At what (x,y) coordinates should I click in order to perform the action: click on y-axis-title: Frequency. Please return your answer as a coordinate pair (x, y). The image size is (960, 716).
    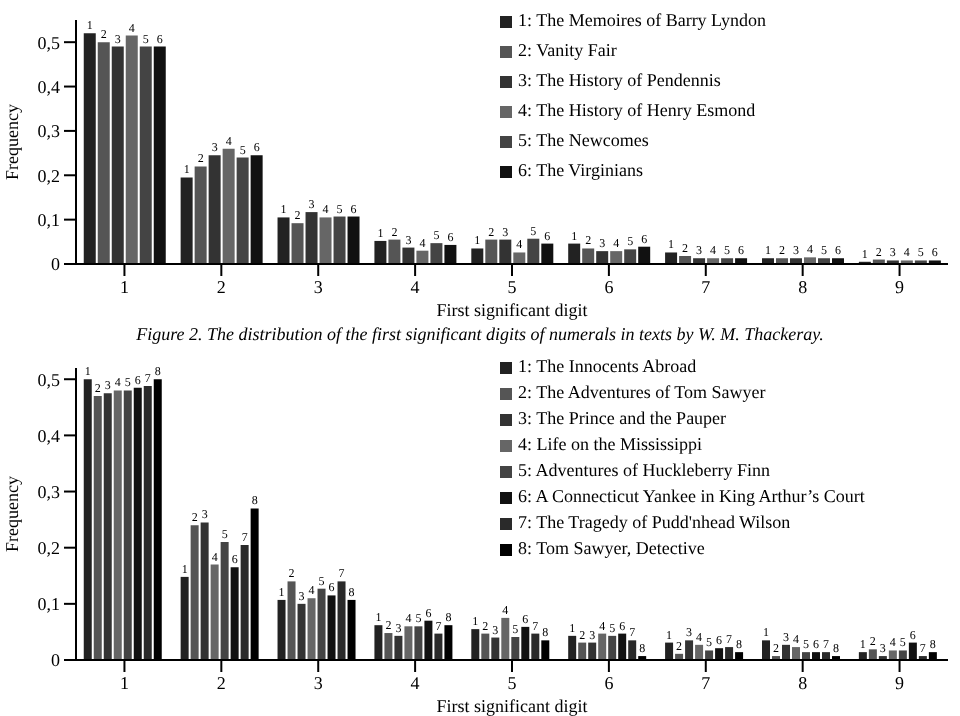
    Looking at the image, I should click on (12, 513).